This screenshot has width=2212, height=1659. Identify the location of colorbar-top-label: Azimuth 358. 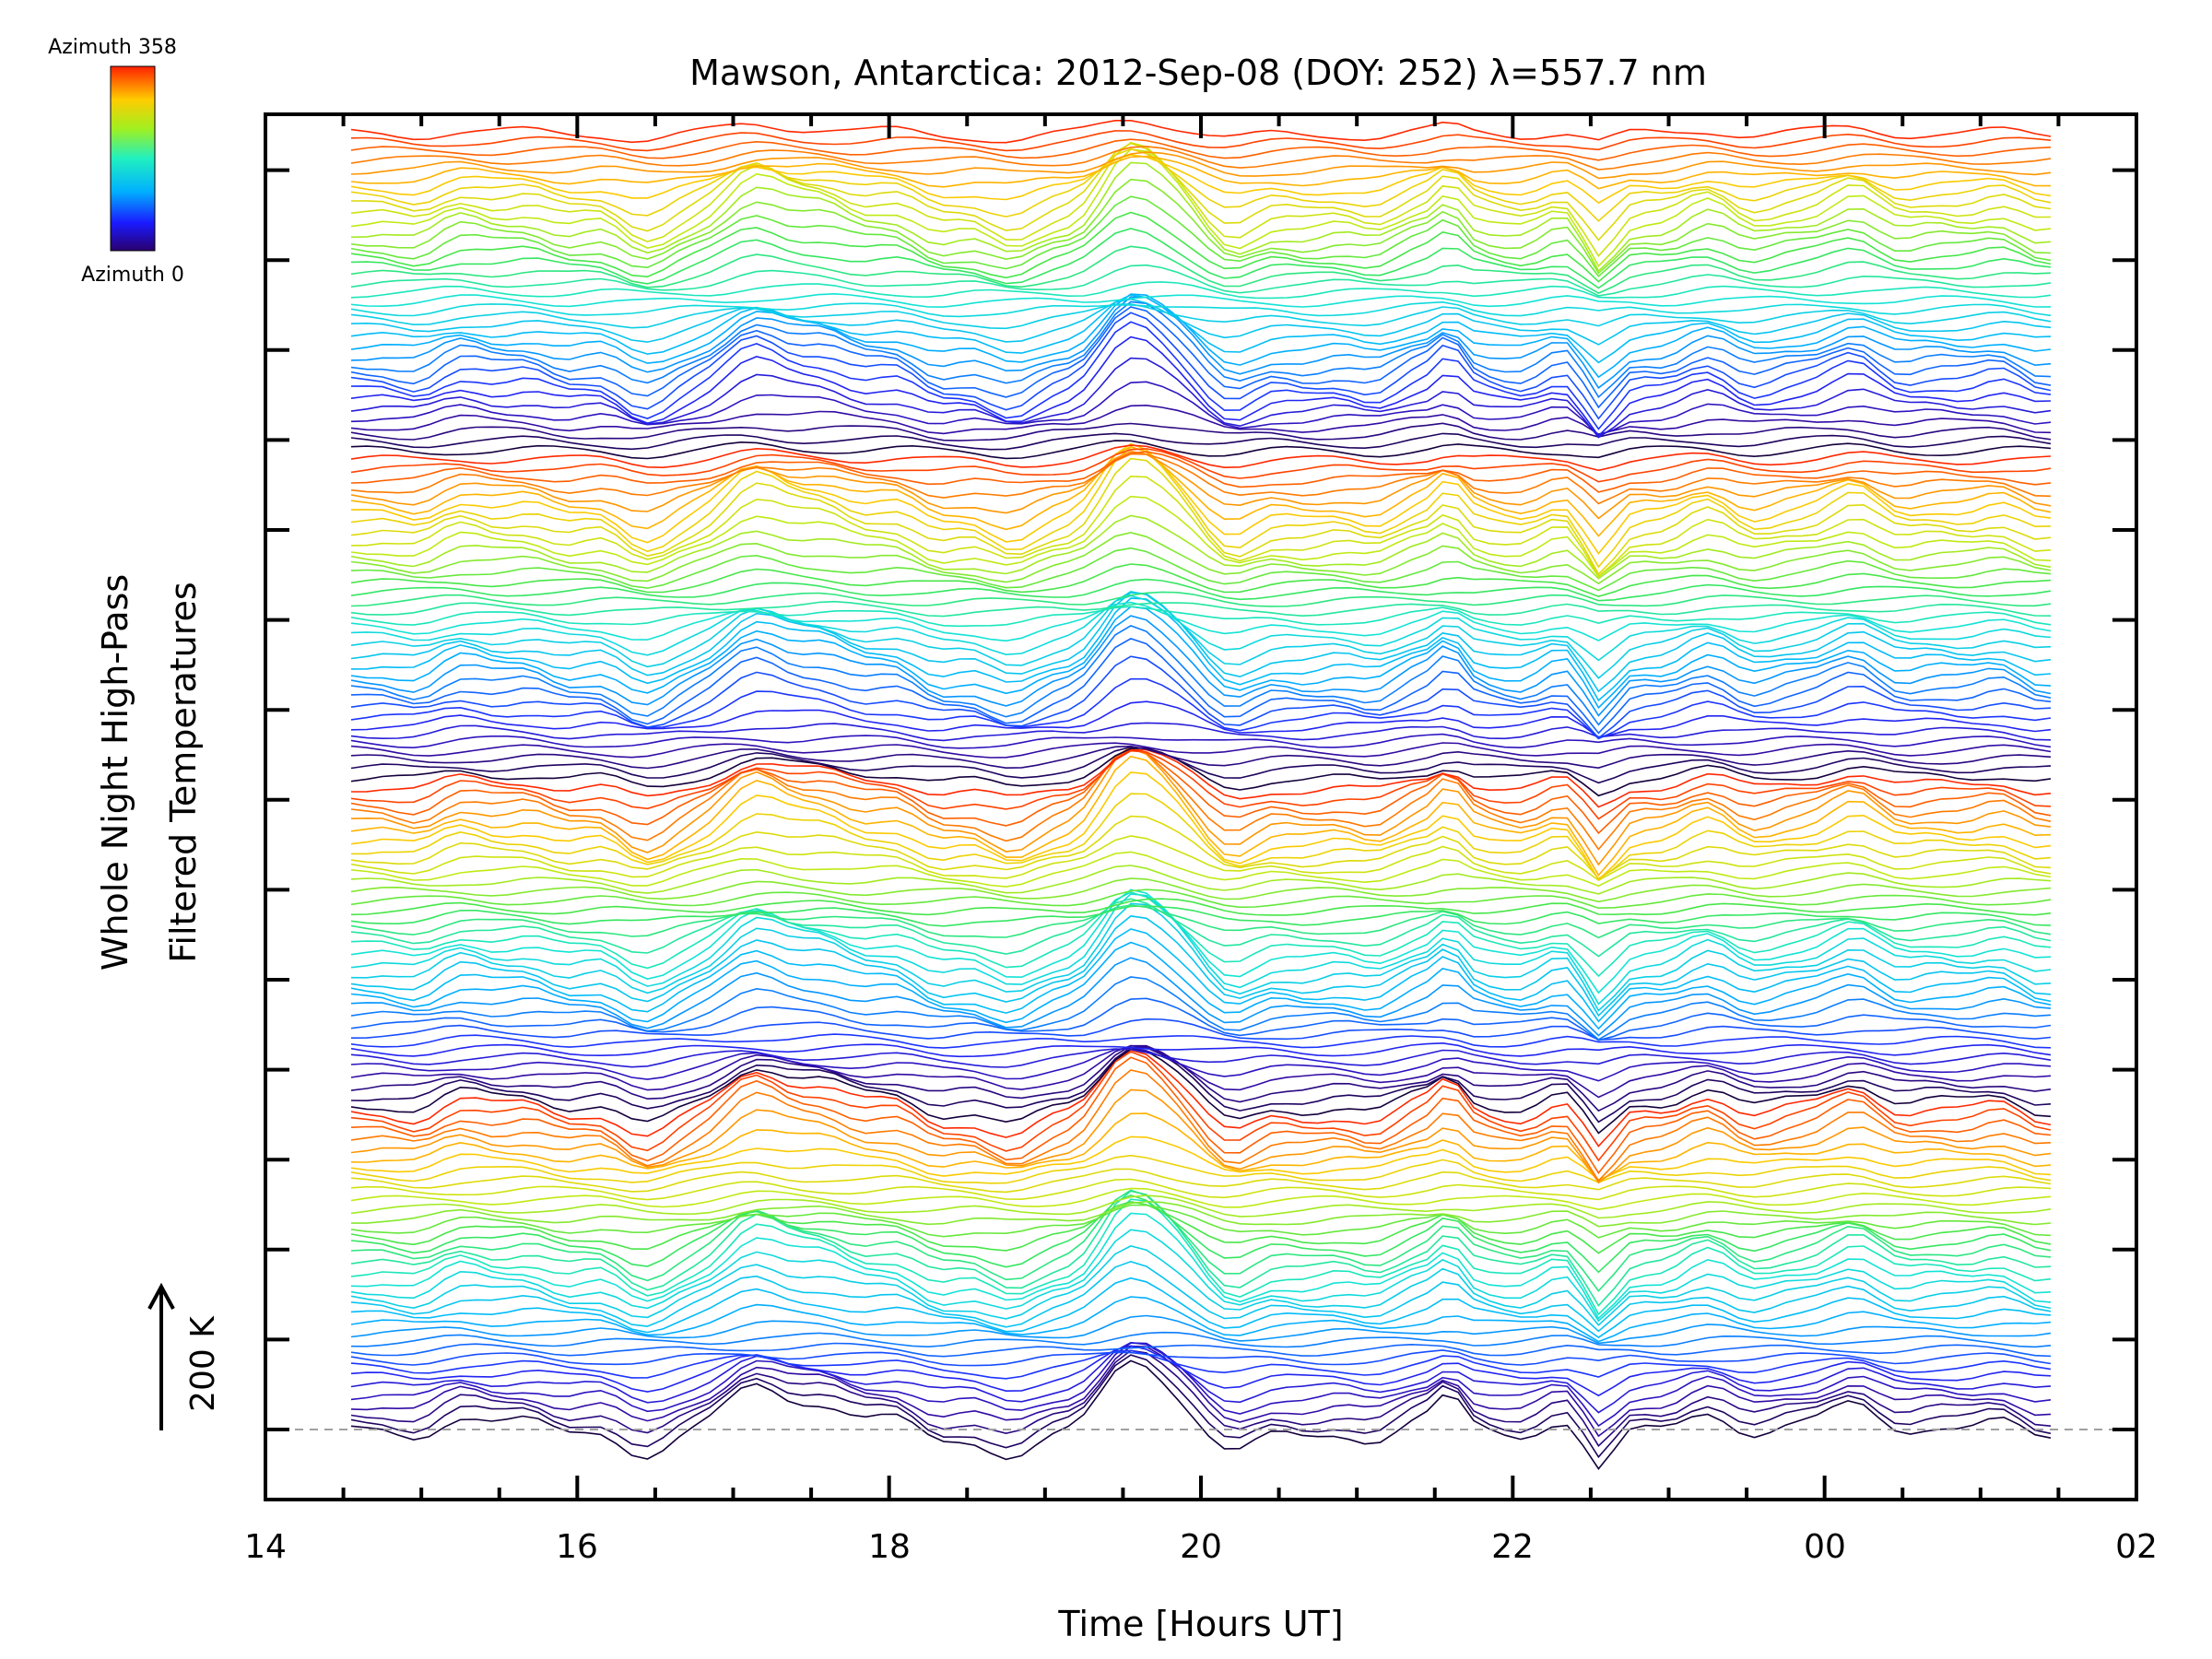
(112, 47).